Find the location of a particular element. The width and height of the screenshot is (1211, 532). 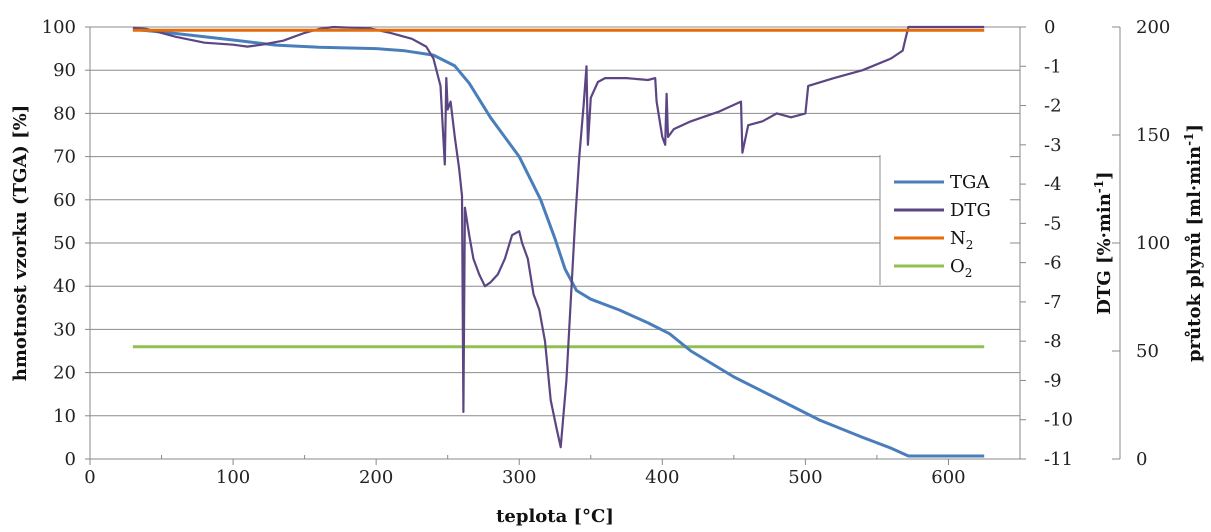

y-dtg-tick-label: -11 is located at coordinates (1058, 459).